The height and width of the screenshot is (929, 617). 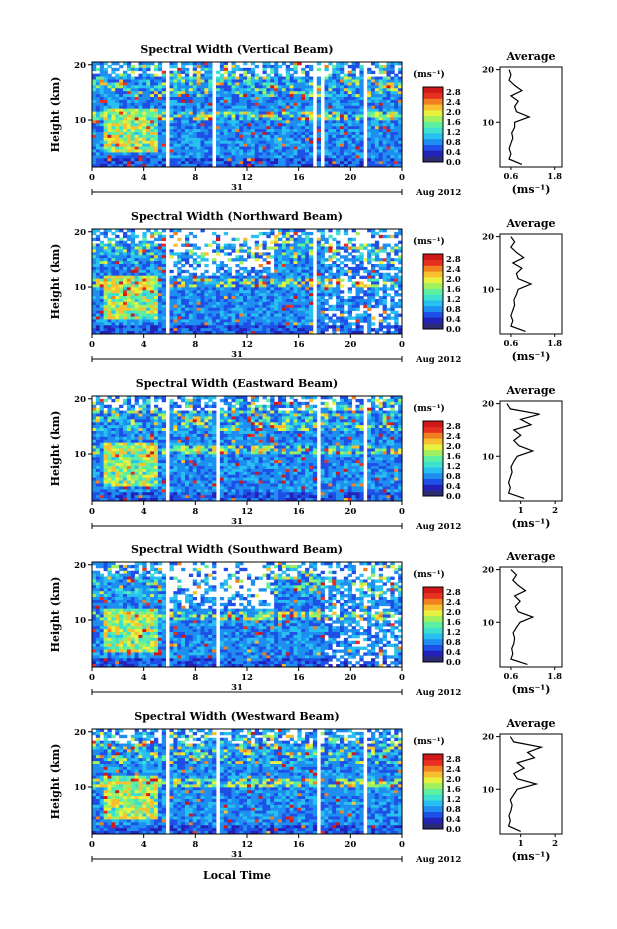 I want to click on colorbar-segment, so click(x=433, y=297).